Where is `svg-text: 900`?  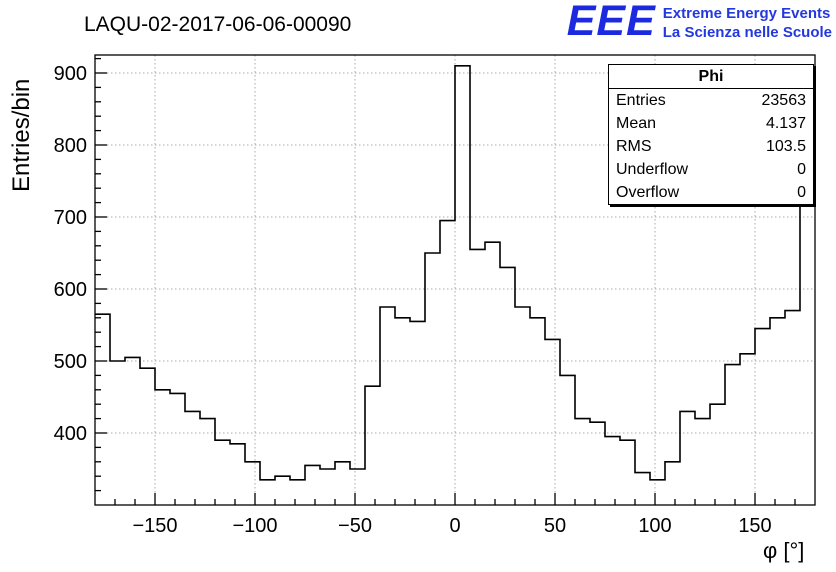
svg-text: 900 is located at coordinates (70, 74).